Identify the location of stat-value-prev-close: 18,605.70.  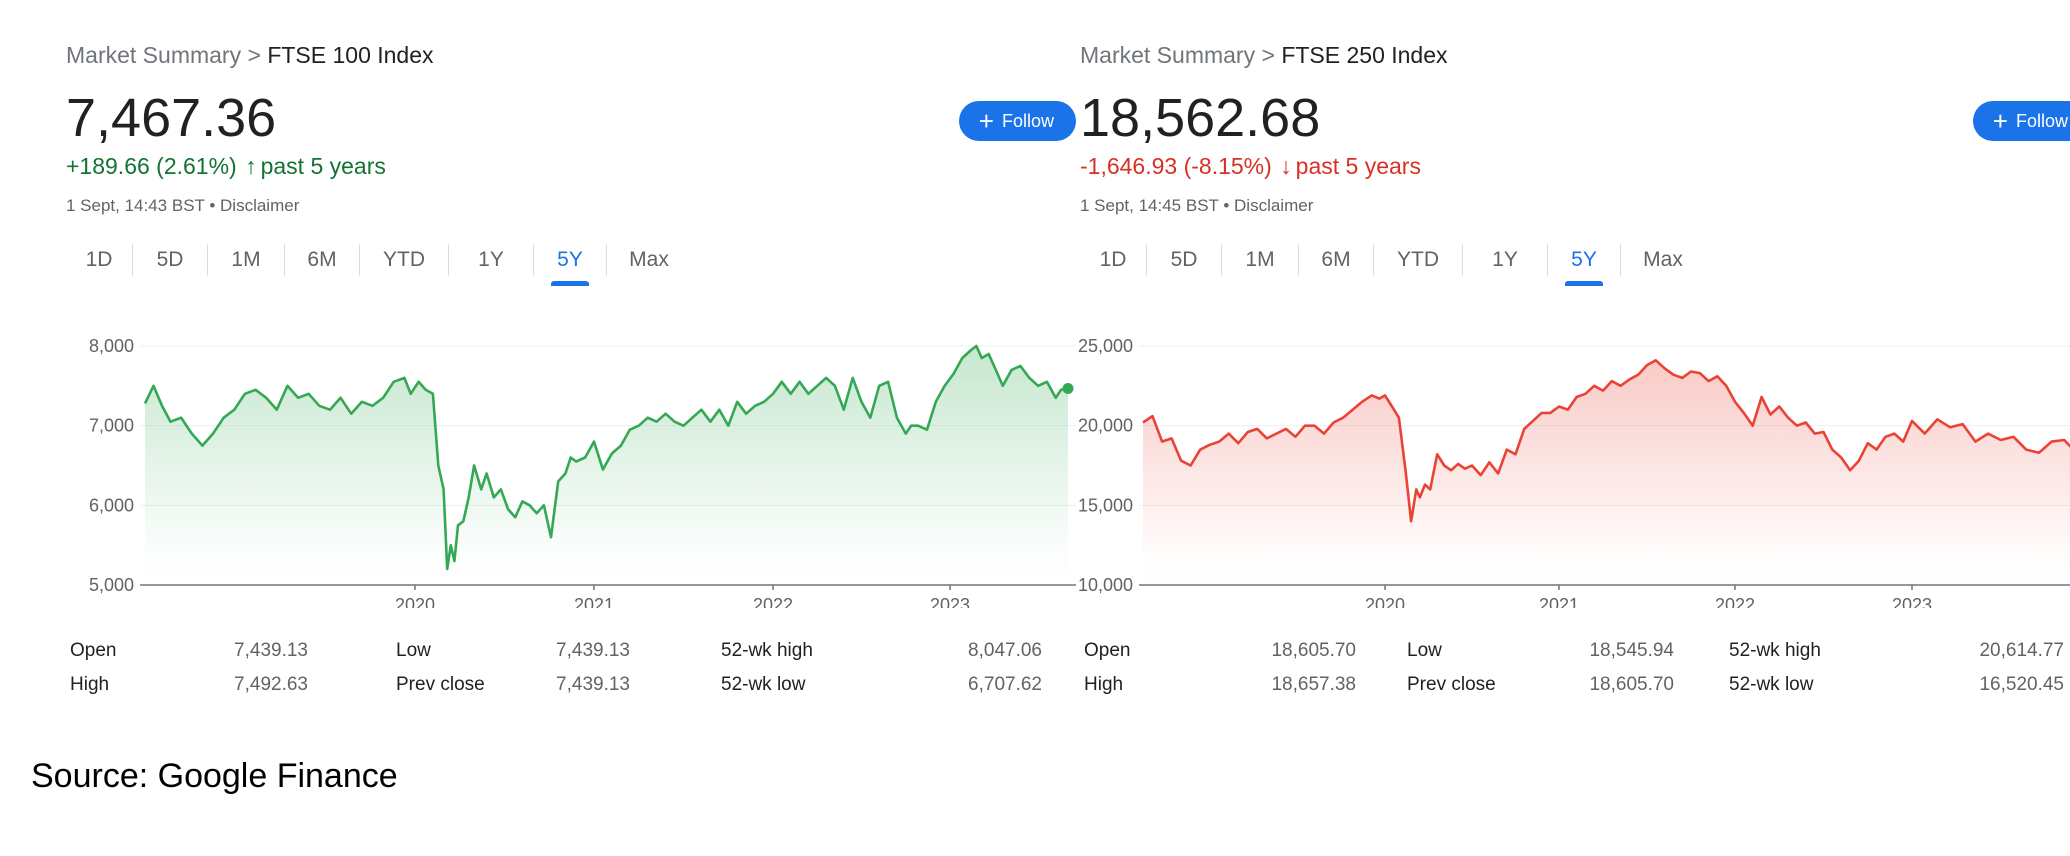
(1631, 684).